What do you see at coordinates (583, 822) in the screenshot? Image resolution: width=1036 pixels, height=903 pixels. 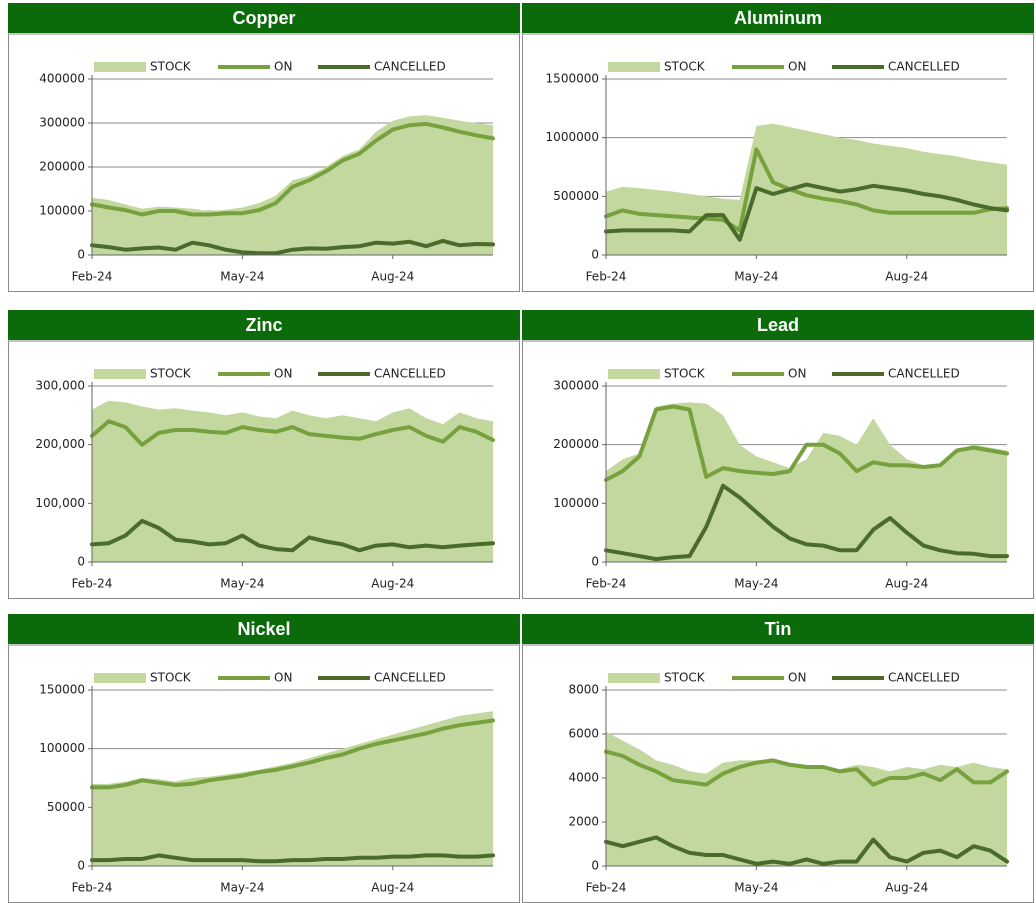 I see `y-tick-label: 2000` at bounding box center [583, 822].